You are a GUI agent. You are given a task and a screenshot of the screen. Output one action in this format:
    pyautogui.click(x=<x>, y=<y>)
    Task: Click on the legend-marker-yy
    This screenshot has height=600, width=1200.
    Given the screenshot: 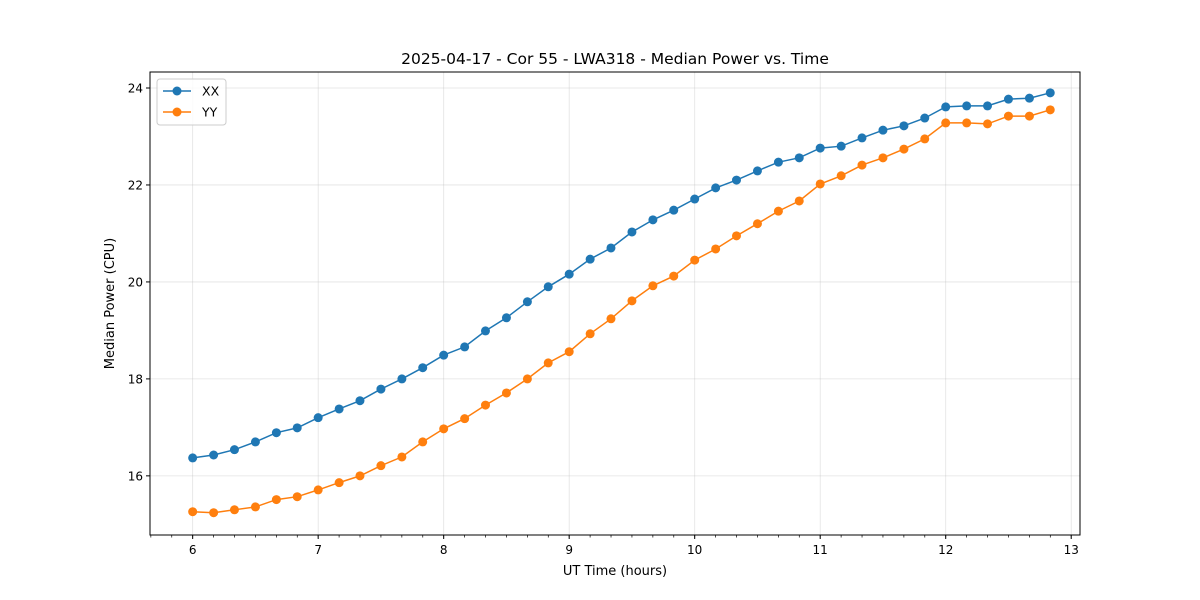 What is the action you would take?
    pyautogui.click(x=177, y=112)
    